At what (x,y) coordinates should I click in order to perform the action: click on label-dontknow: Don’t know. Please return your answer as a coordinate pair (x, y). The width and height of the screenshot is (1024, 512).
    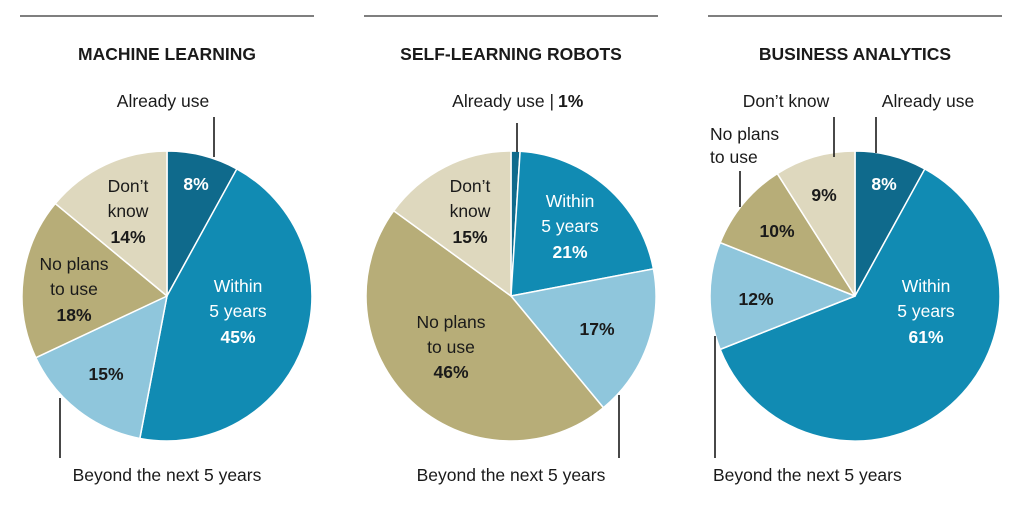
    Looking at the image, I should click on (786, 101).